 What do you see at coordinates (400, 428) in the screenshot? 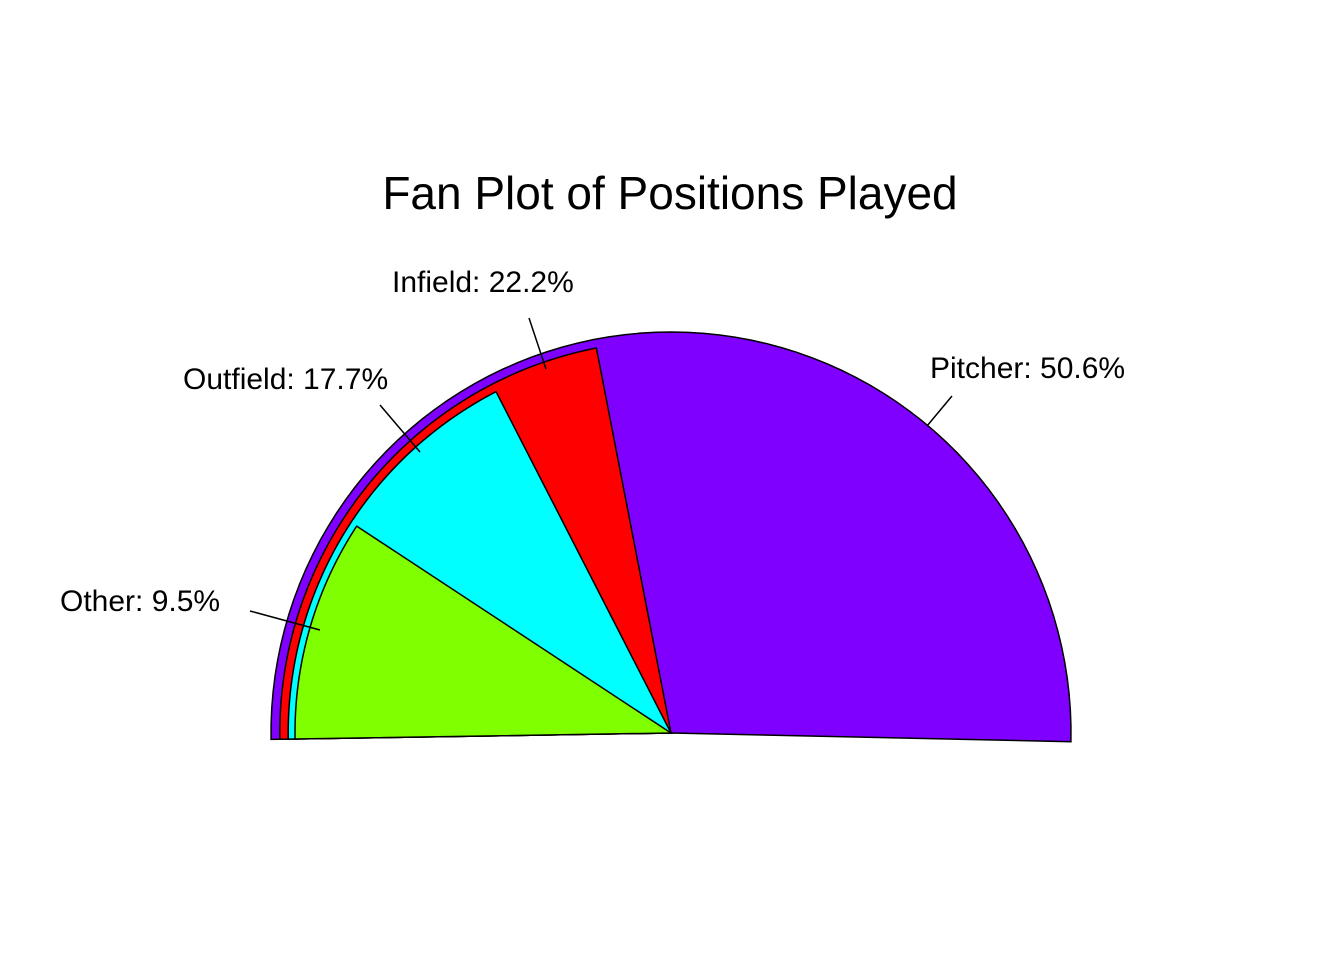
I see `leader-line-outfield` at bounding box center [400, 428].